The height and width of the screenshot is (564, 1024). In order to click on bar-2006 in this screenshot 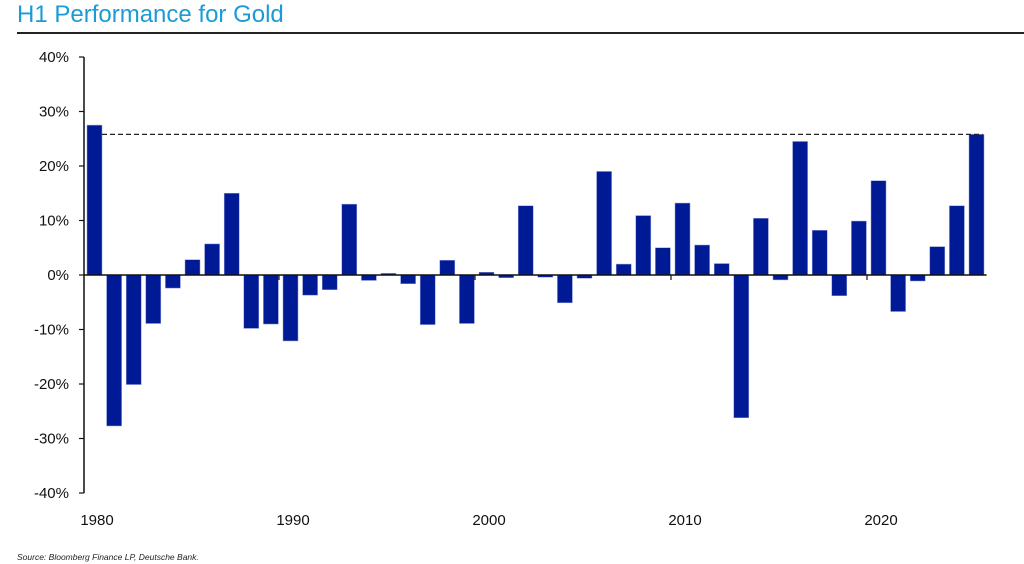, I will do `click(604, 223)`.